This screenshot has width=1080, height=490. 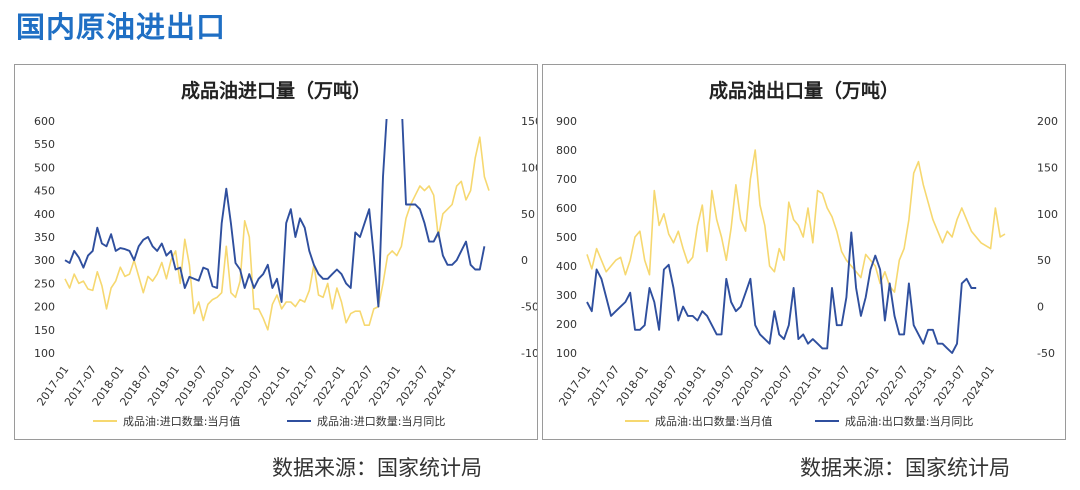 What do you see at coordinates (566, 150) in the screenshot?
I see `y-left-tick-label: 800` at bounding box center [566, 150].